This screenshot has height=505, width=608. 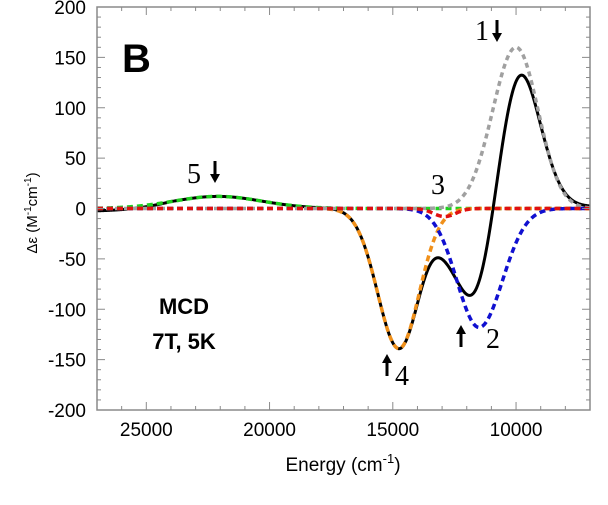 What do you see at coordinates (32, 174) in the screenshot?
I see `y-axis-title-end: )` at bounding box center [32, 174].